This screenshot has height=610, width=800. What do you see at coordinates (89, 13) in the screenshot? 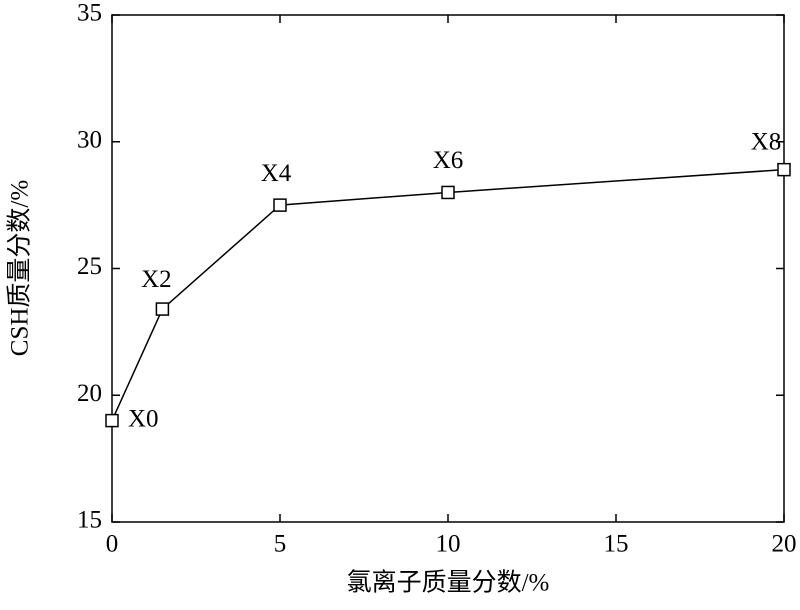
I see `y-tick-label: 35` at bounding box center [89, 13].